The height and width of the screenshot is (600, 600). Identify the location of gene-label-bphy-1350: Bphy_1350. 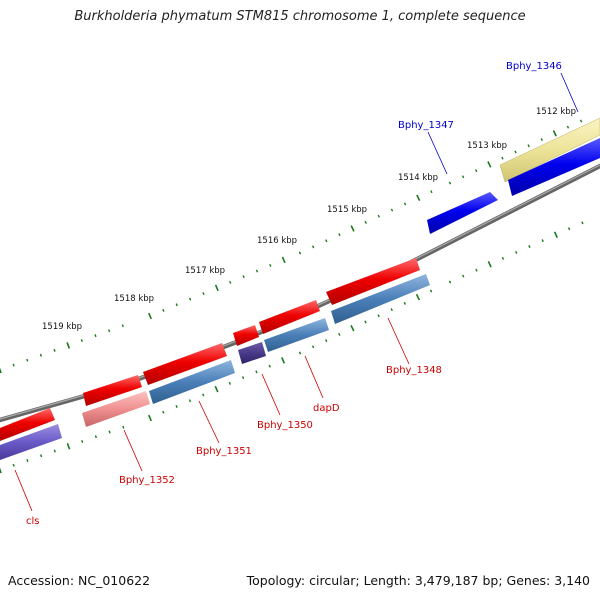
(285, 425).